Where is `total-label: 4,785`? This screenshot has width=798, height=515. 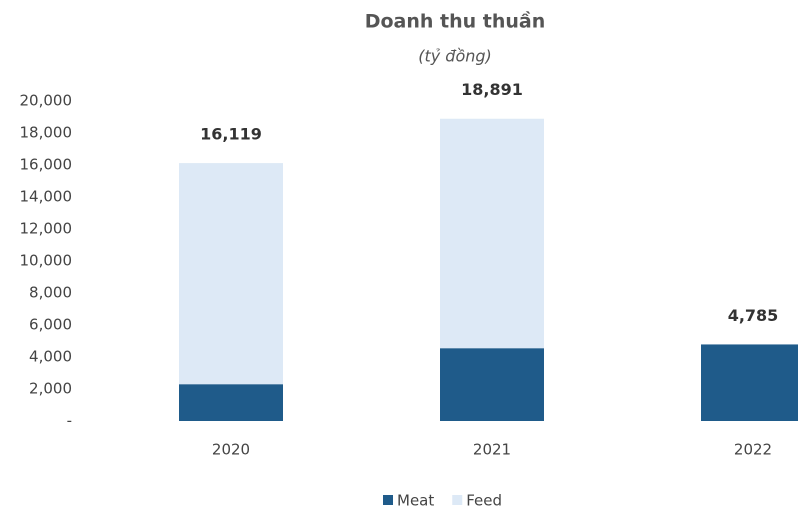 total-label: 4,785 is located at coordinates (753, 315).